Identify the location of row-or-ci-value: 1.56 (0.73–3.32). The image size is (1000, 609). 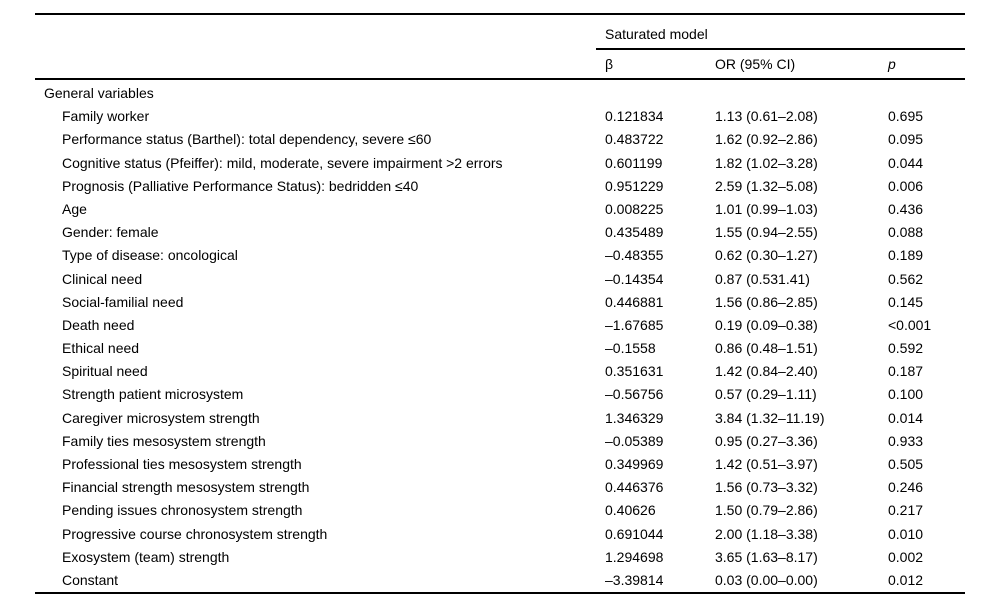
(766, 487).